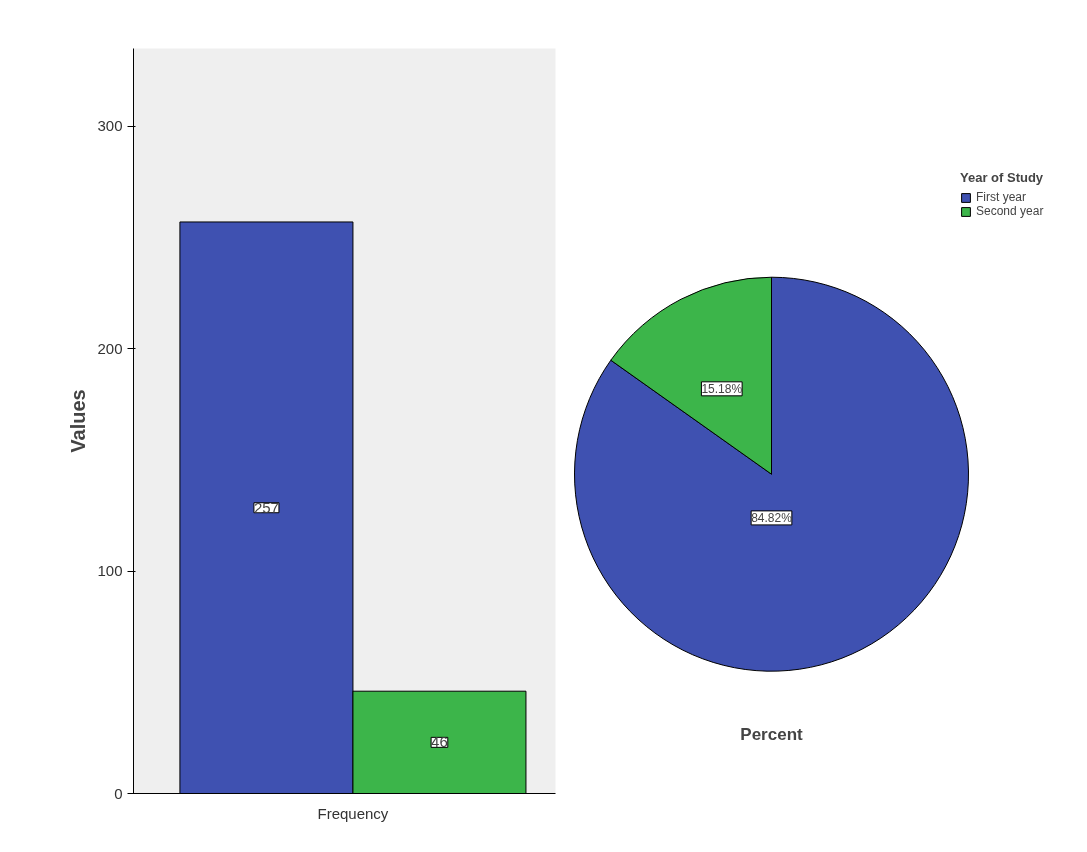 The height and width of the screenshot is (852, 1087). I want to click on x-tick-label: Frequency, so click(353, 813).